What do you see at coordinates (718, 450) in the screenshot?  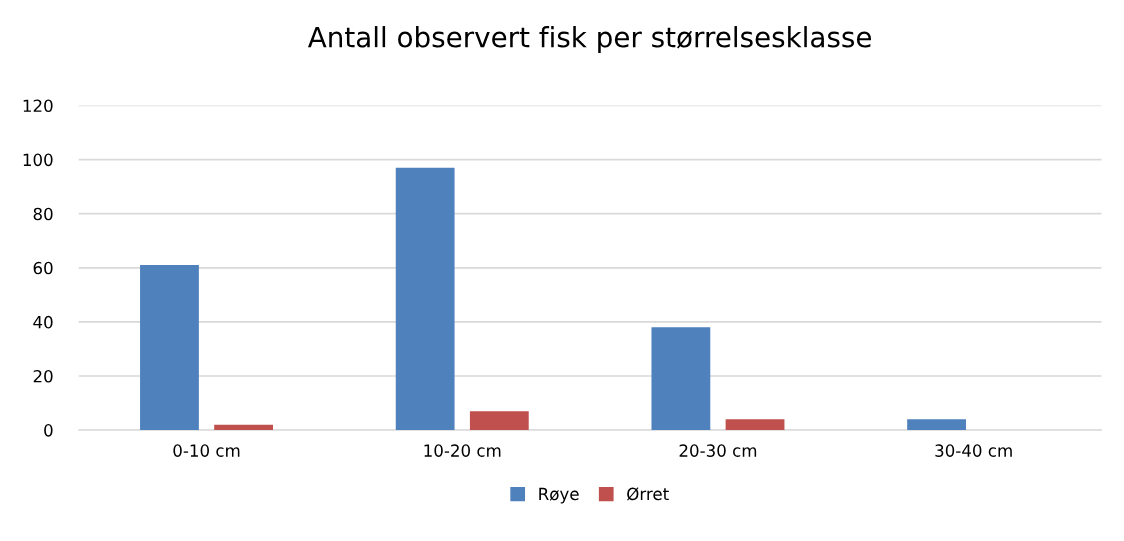 I see `x-tick-label: 20-30 cm` at bounding box center [718, 450].